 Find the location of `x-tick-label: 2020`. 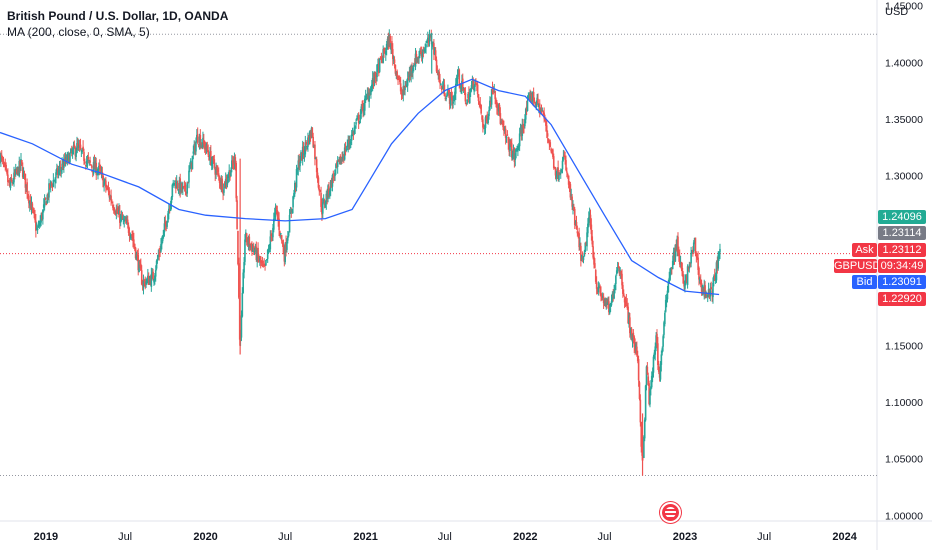

x-tick-label: 2020 is located at coordinates (205, 537).